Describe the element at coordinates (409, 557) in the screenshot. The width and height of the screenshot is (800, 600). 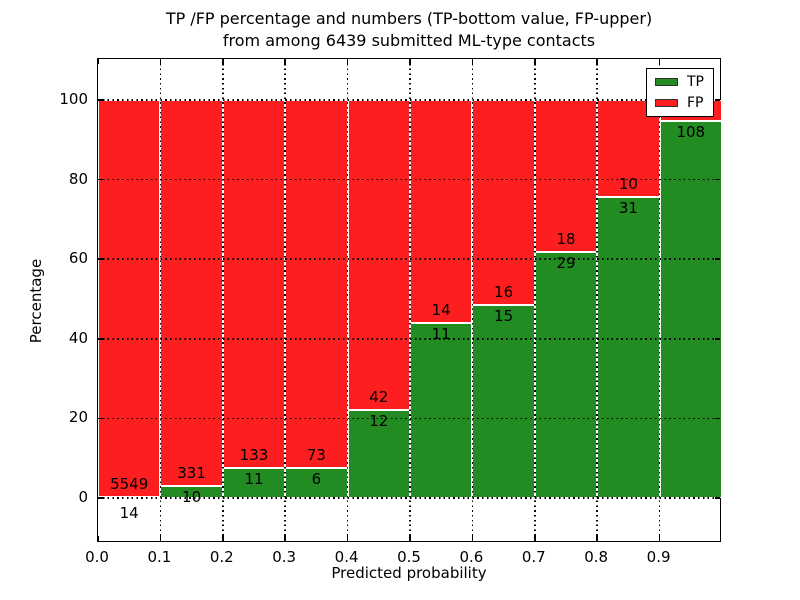
I see `x-tick-label: 0.5` at that location.